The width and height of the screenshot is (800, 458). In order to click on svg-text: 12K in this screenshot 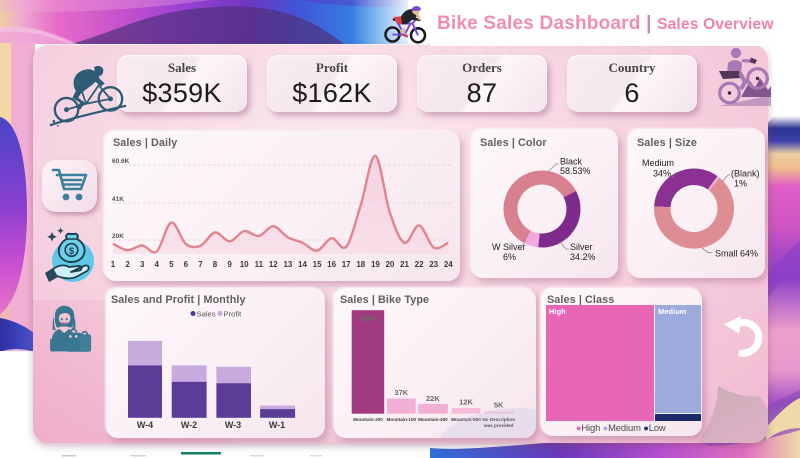, I will do `click(466, 402)`.